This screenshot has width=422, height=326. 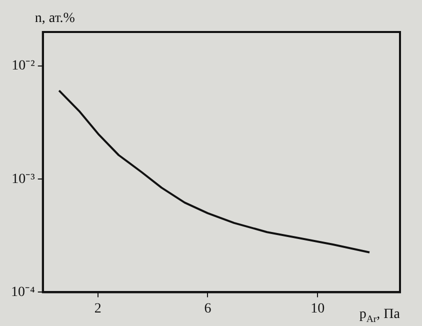 What do you see at coordinates (98, 308) in the screenshot?
I see `x-tick-label: 2` at bounding box center [98, 308].